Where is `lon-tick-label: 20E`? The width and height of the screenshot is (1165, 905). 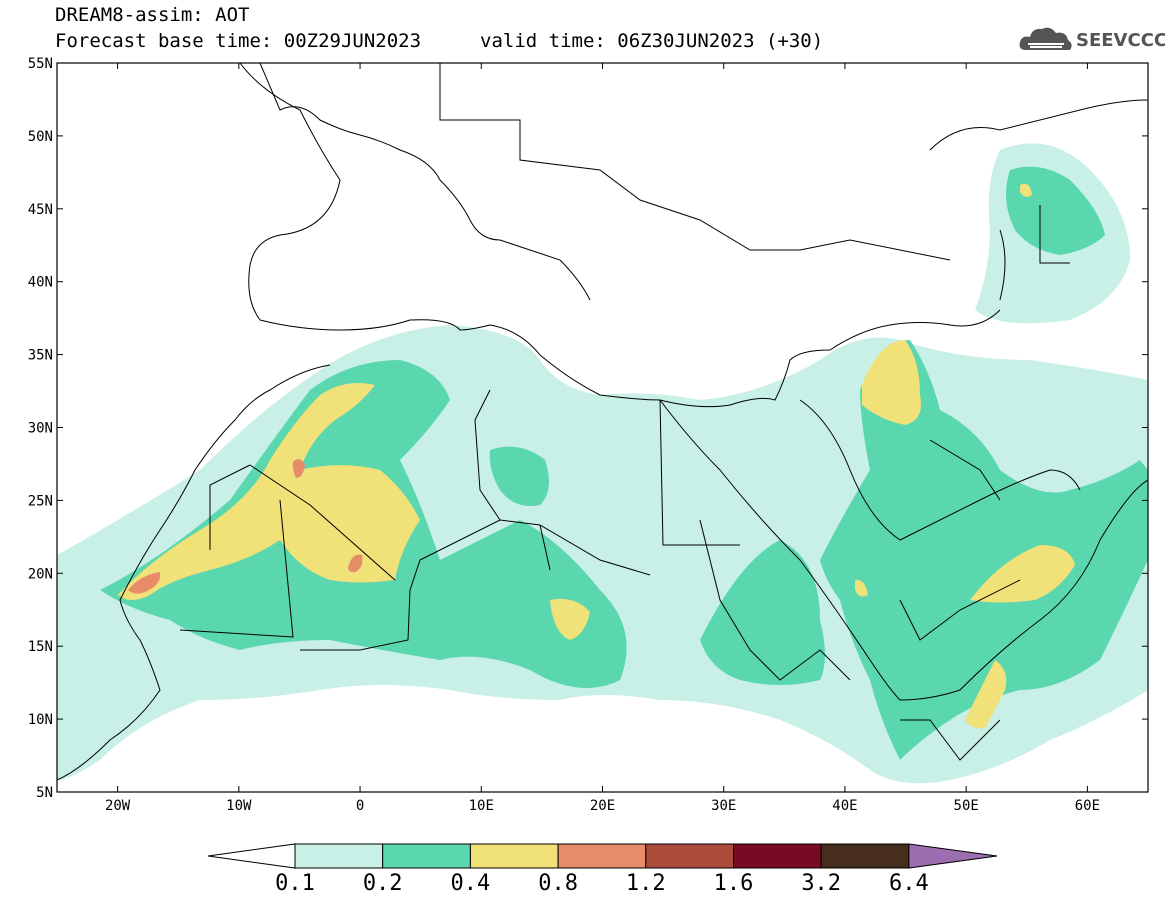 lon-tick-label: 20E is located at coordinates (602, 806).